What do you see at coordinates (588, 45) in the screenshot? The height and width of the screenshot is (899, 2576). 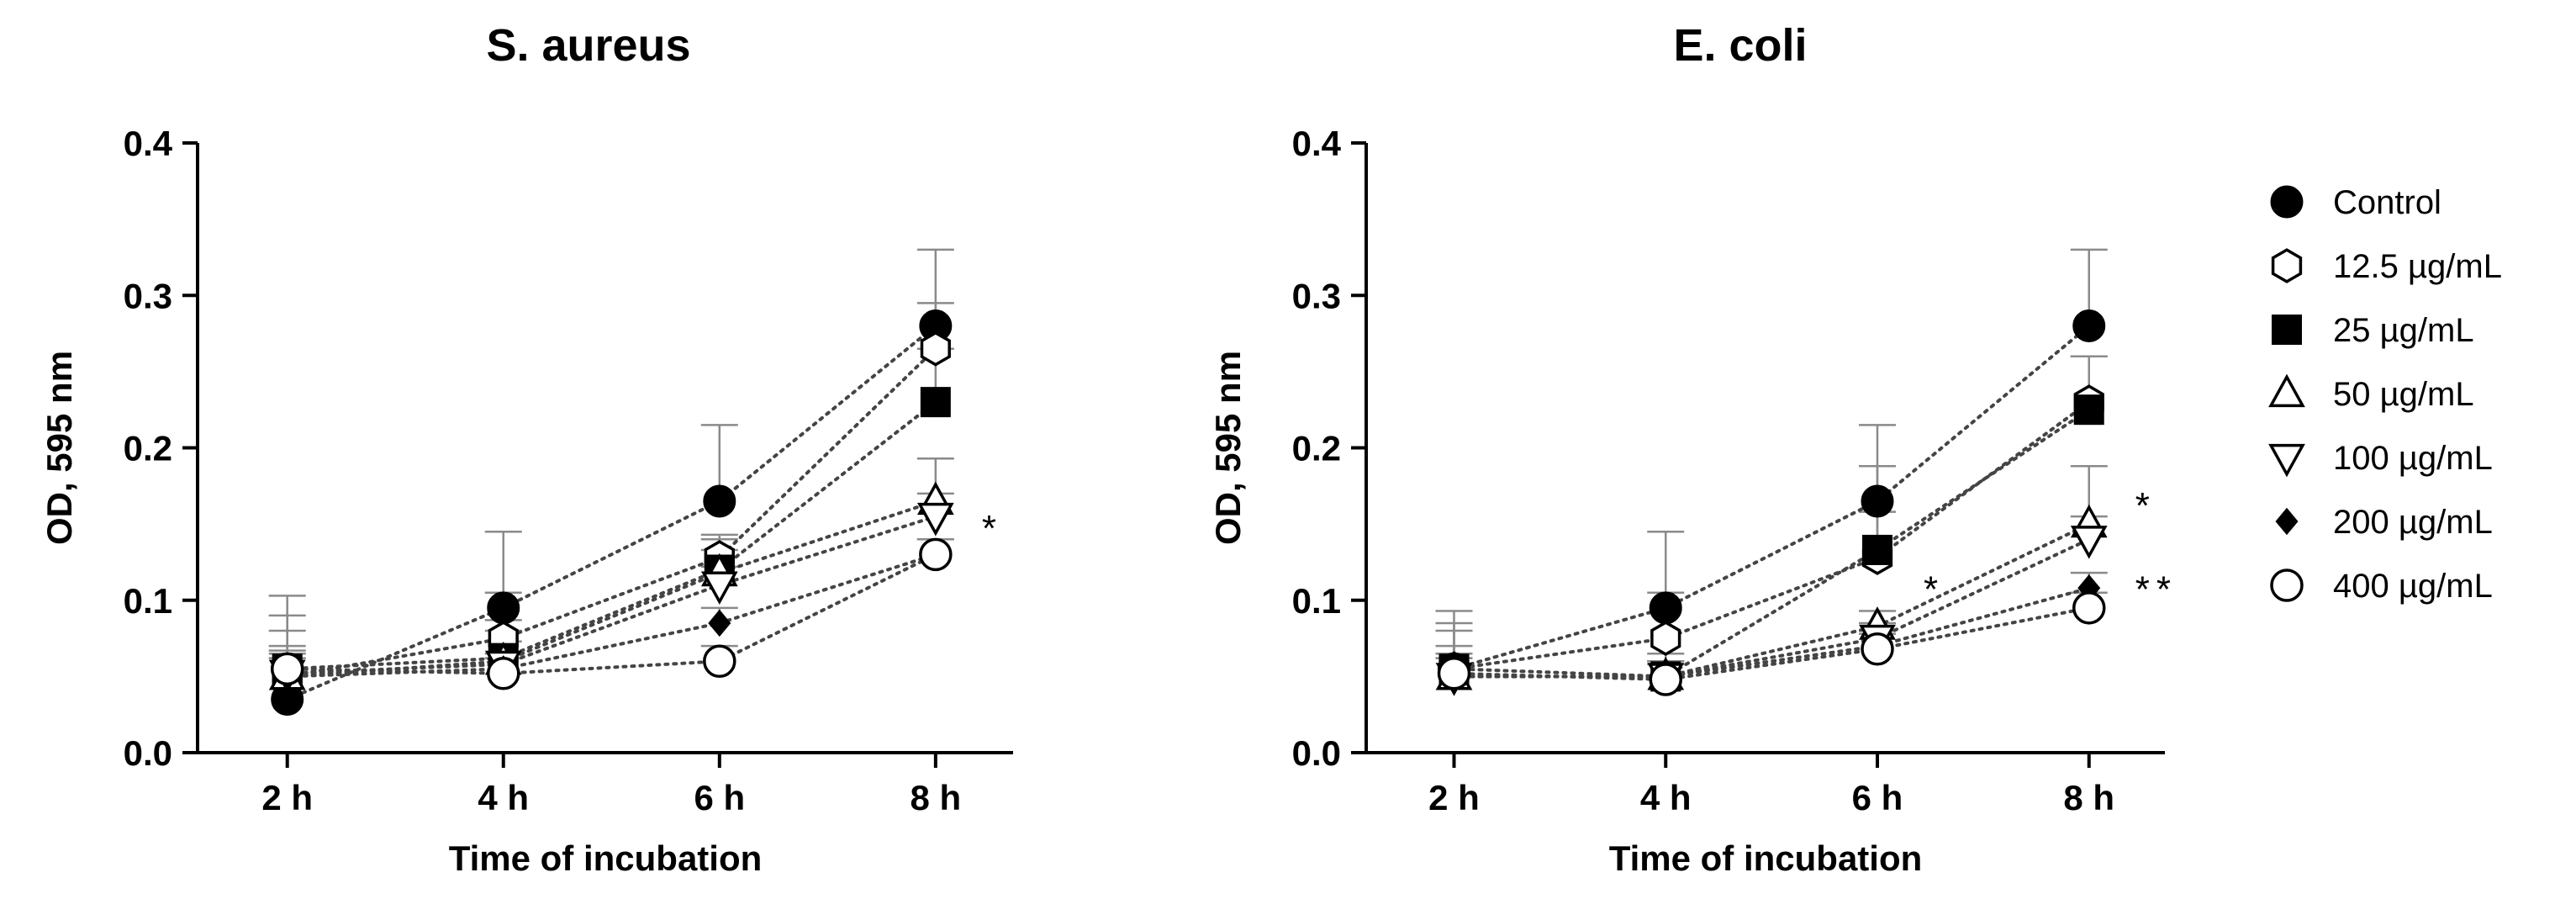 I see `chart-title: S. aureus` at bounding box center [588, 45].